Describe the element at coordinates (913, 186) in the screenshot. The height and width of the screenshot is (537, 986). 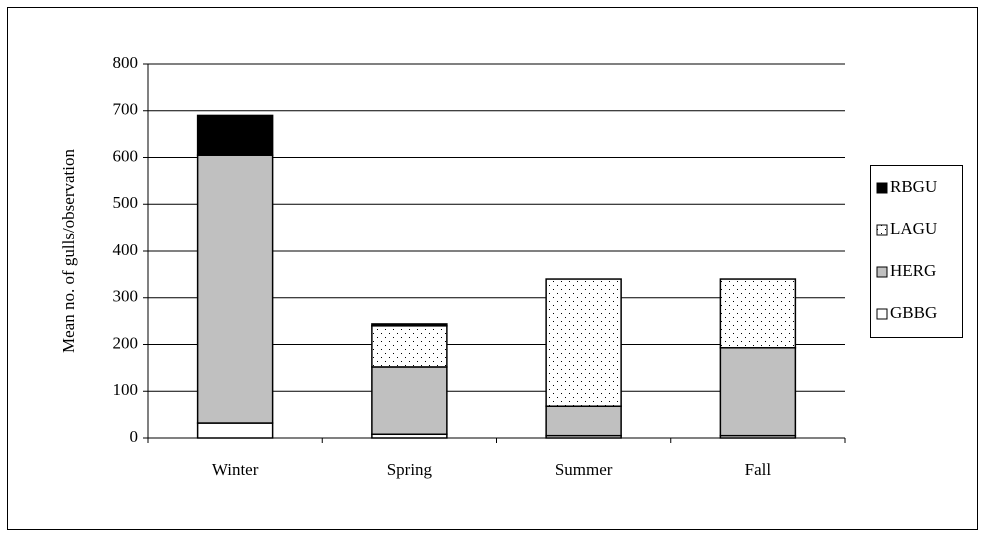
I see `legend-label: RBGU` at that location.